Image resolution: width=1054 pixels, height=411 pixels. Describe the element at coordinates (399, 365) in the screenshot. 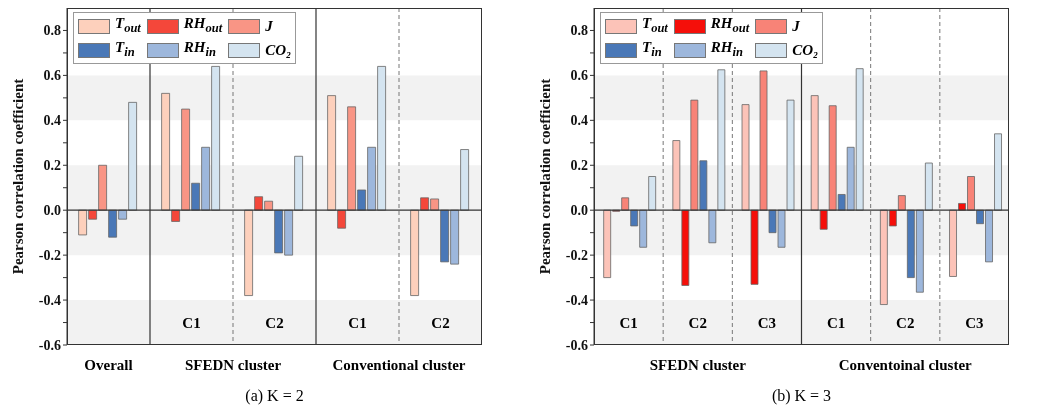

I see `text: Conventional cluster` at that location.